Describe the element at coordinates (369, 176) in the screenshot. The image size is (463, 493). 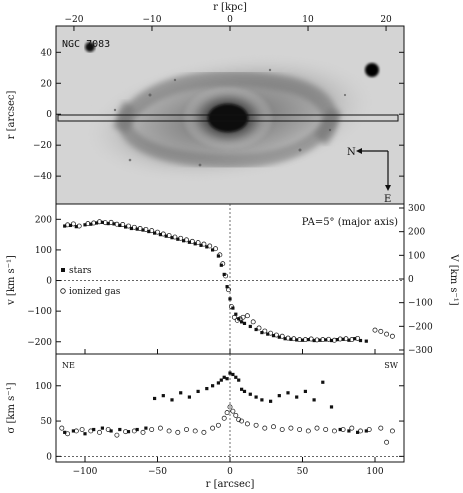
I see `compass: N E` at that location.